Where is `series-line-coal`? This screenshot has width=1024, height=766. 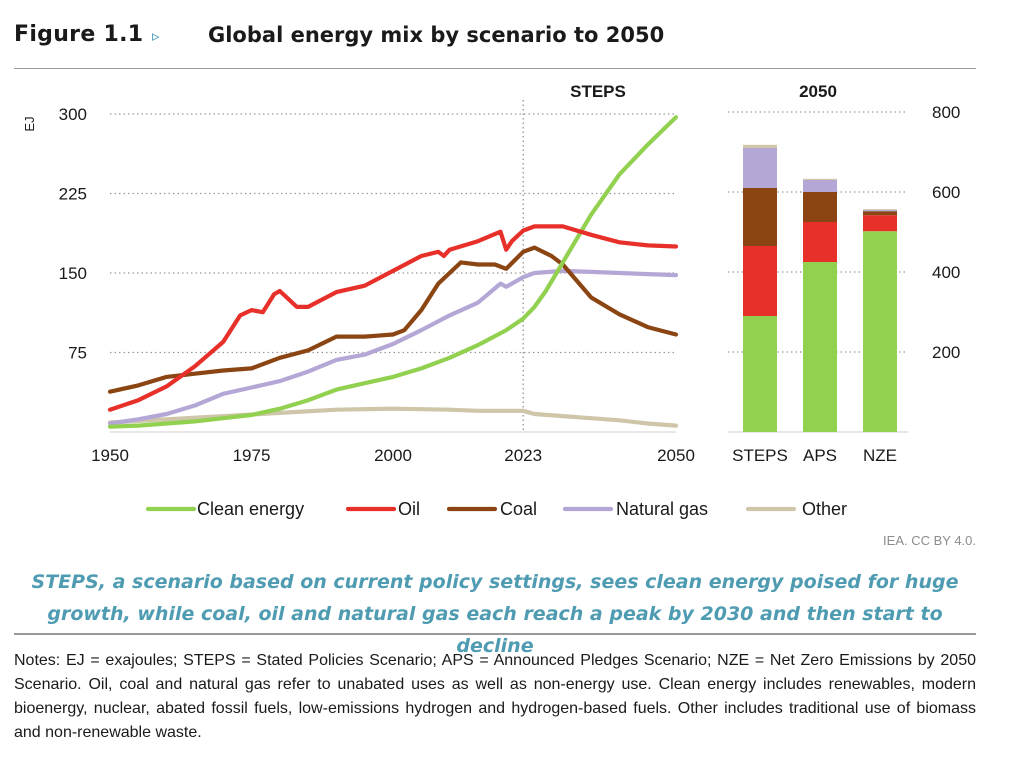
series-line-coal is located at coordinates (393, 319).